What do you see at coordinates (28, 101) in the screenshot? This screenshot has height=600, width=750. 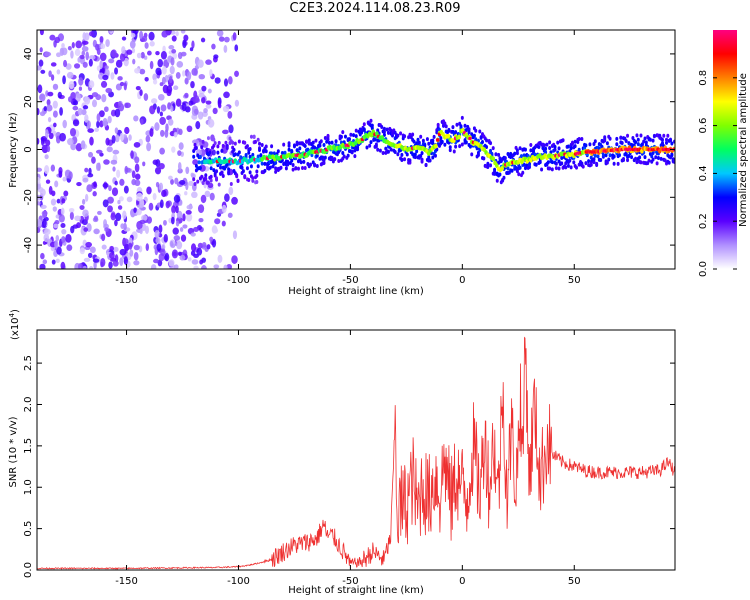 I see `spectrogram-y-tick-label: 20` at bounding box center [28, 101].